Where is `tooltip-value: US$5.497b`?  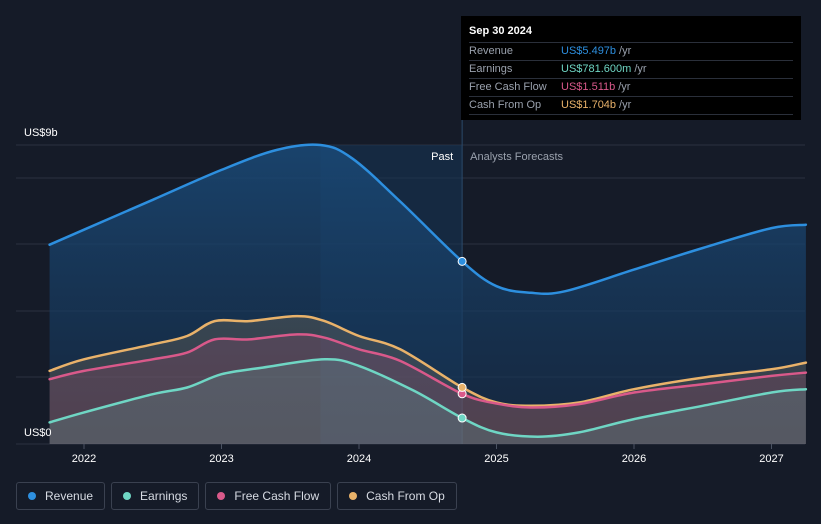
tooltip-value: US$5.497b is located at coordinates (589, 51).